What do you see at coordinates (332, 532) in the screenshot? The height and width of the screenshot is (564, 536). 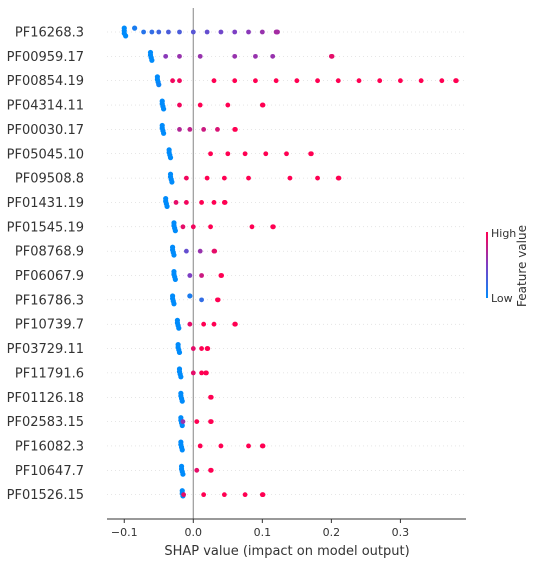 I see `x-tick-label: 0.2` at bounding box center [332, 532].